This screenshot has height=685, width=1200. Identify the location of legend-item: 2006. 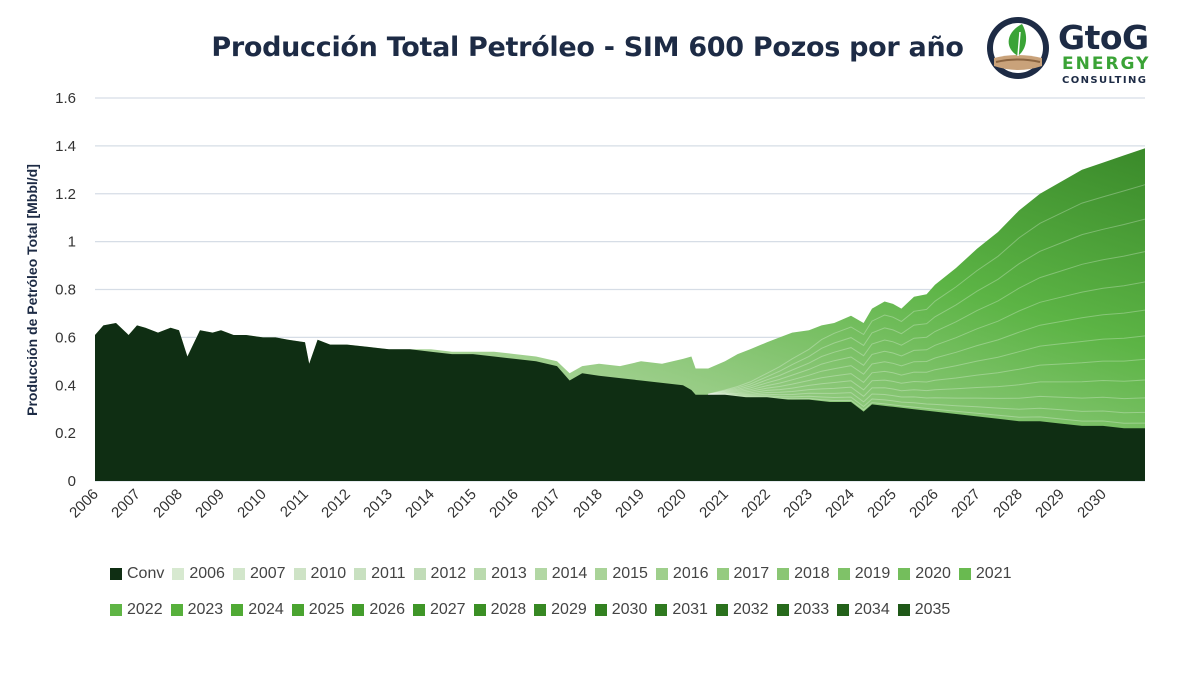
(198, 574).